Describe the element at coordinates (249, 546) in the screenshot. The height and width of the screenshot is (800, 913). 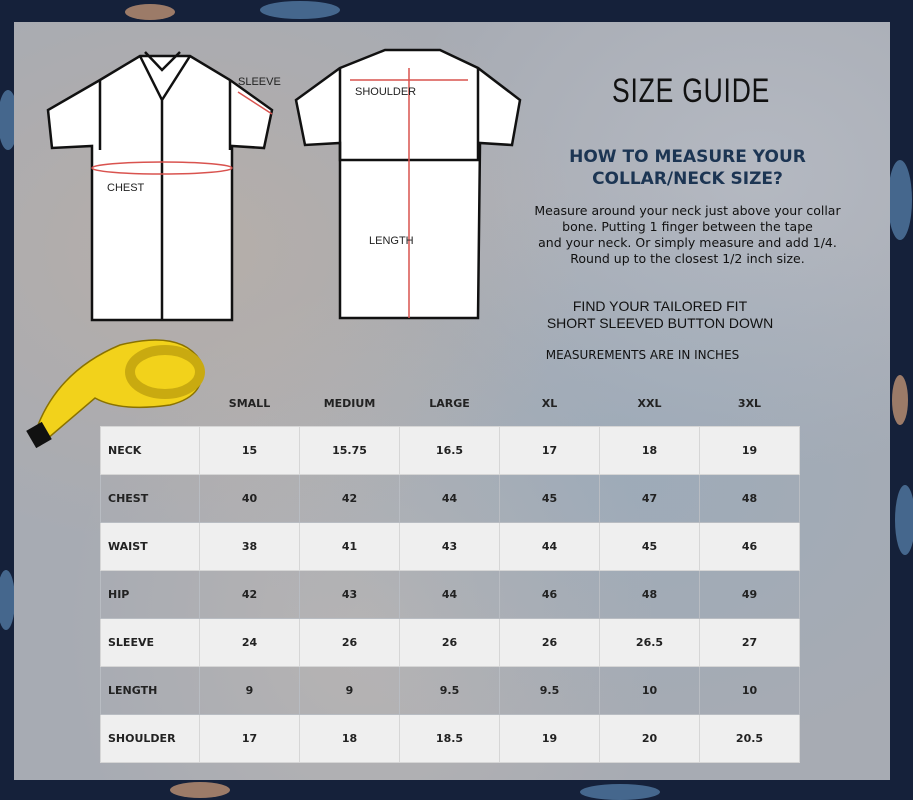
I see `table-cell: 38` at that location.